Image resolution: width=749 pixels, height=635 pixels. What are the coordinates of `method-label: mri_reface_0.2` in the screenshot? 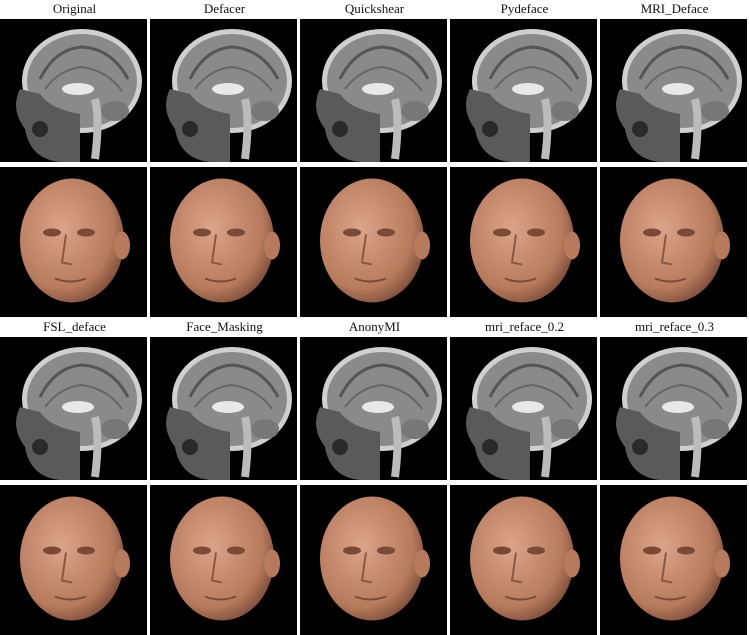 It's located at (524, 326).